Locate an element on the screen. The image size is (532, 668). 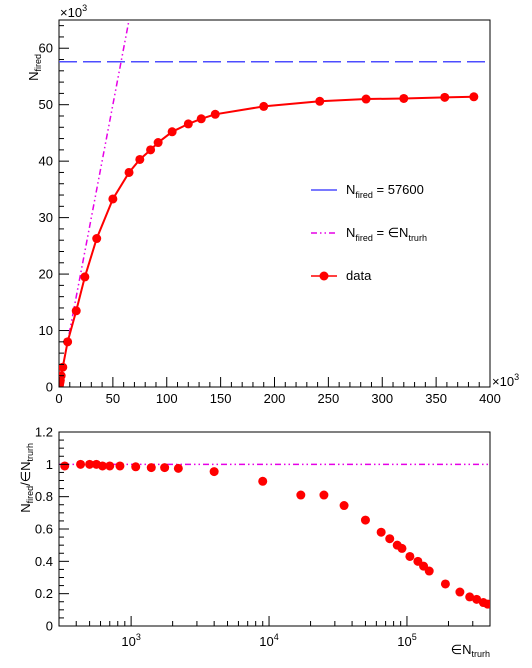
top-y-tick-label: 40 is located at coordinates (46, 161).